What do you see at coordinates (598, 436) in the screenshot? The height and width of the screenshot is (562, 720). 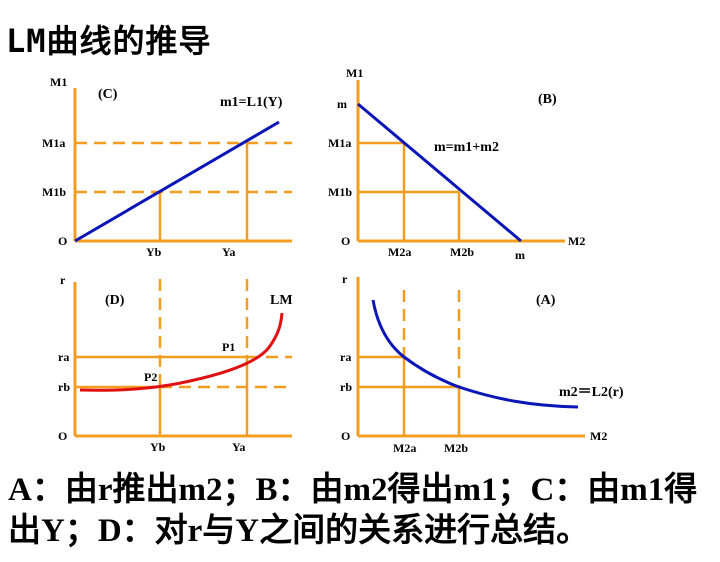 I see `panel-a-x-axis-label: M2` at bounding box center [598, 436].